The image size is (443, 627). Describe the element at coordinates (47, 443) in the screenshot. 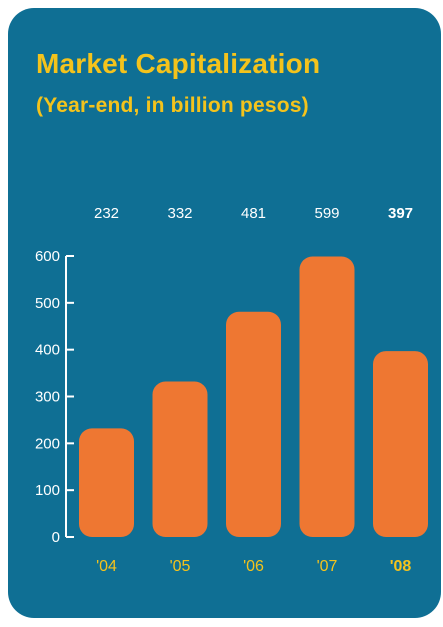

I see `y-tick-label: 200` at that location.